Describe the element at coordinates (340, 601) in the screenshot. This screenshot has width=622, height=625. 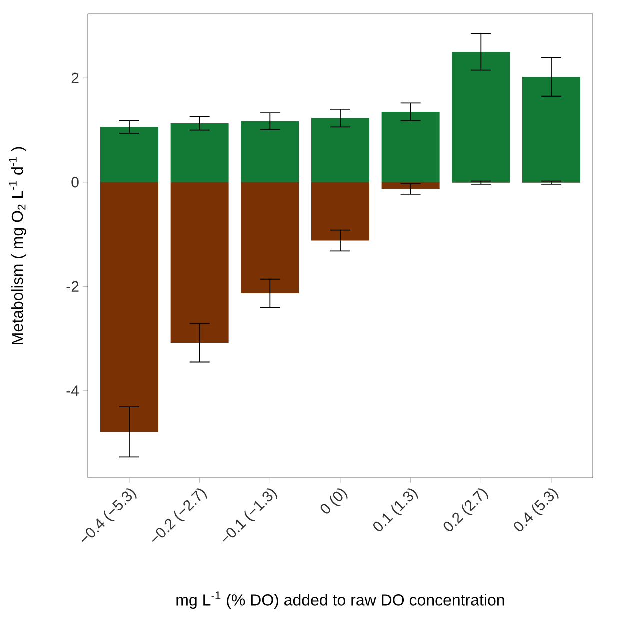
I see `x-axis-title: mg L$^{-1}$ (% DO) added to raw DO concentration` at that location.